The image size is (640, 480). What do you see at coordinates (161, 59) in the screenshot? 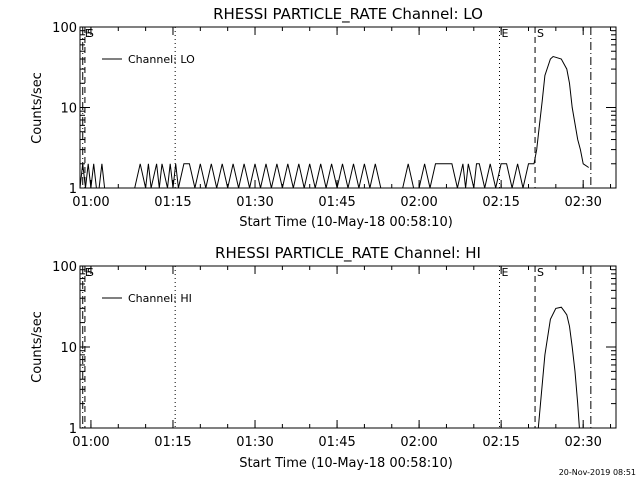
I see `legend-label: Channel: LO` at bounding box center [161, 59].